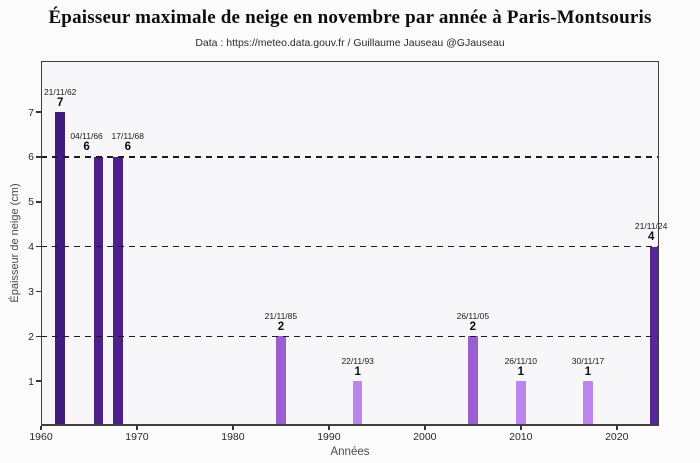 This screenshot has height=463, width=700. I want to click on x-tick-label-1970: 1970, so click(137, 437).